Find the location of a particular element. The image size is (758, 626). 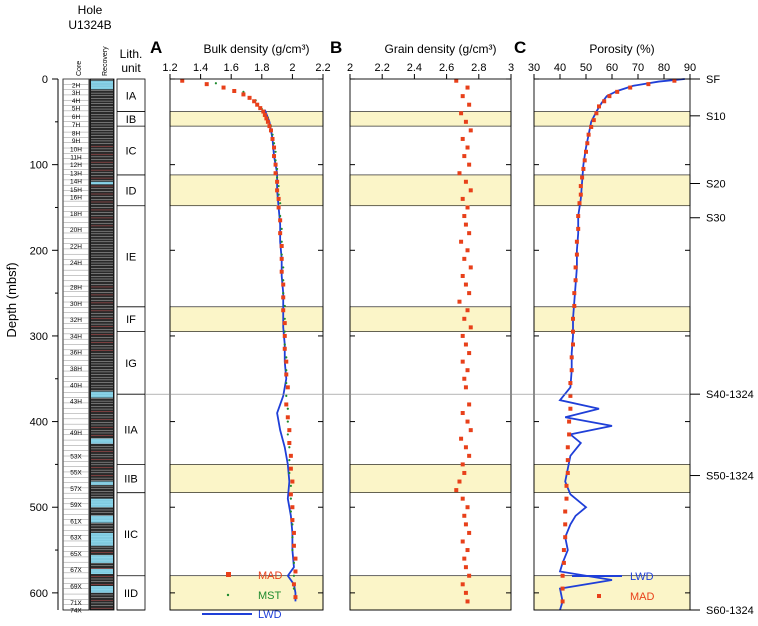

horizon-label: S10 is located at coordinates (716, 117).